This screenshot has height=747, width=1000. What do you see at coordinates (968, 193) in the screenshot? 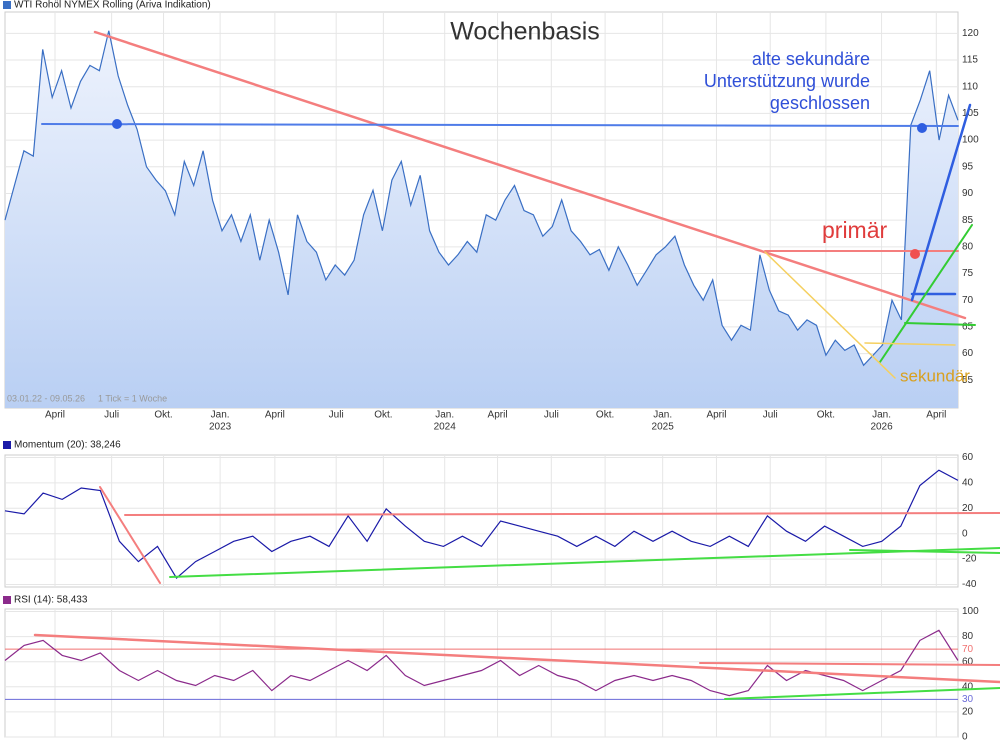
I see `y-tick-label: 90` at bounding box center [968, 193].